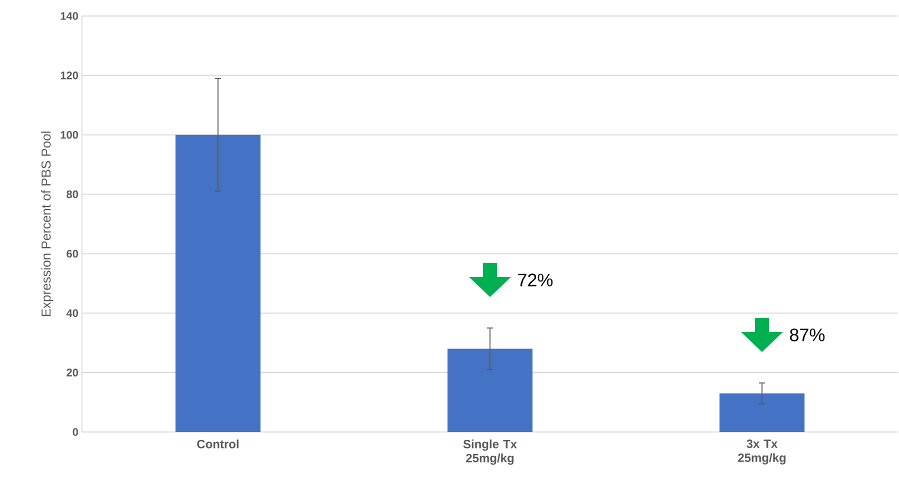 The height and width of the screenshot is (486, 899). Describe the element at coordinates (490, 452) in the screenshot. I see `x-tick-label: Single Tx 25mg/kg` at that location.